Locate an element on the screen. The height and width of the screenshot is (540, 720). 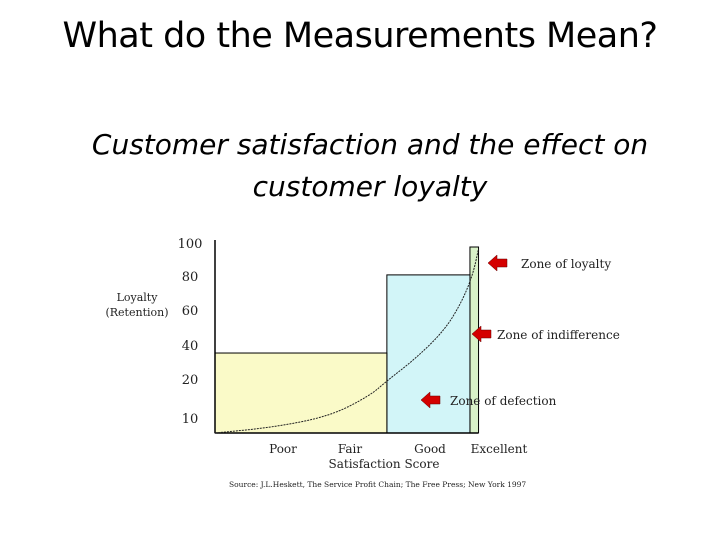
zone-indifference-rect is located at coordinates (428, 354).